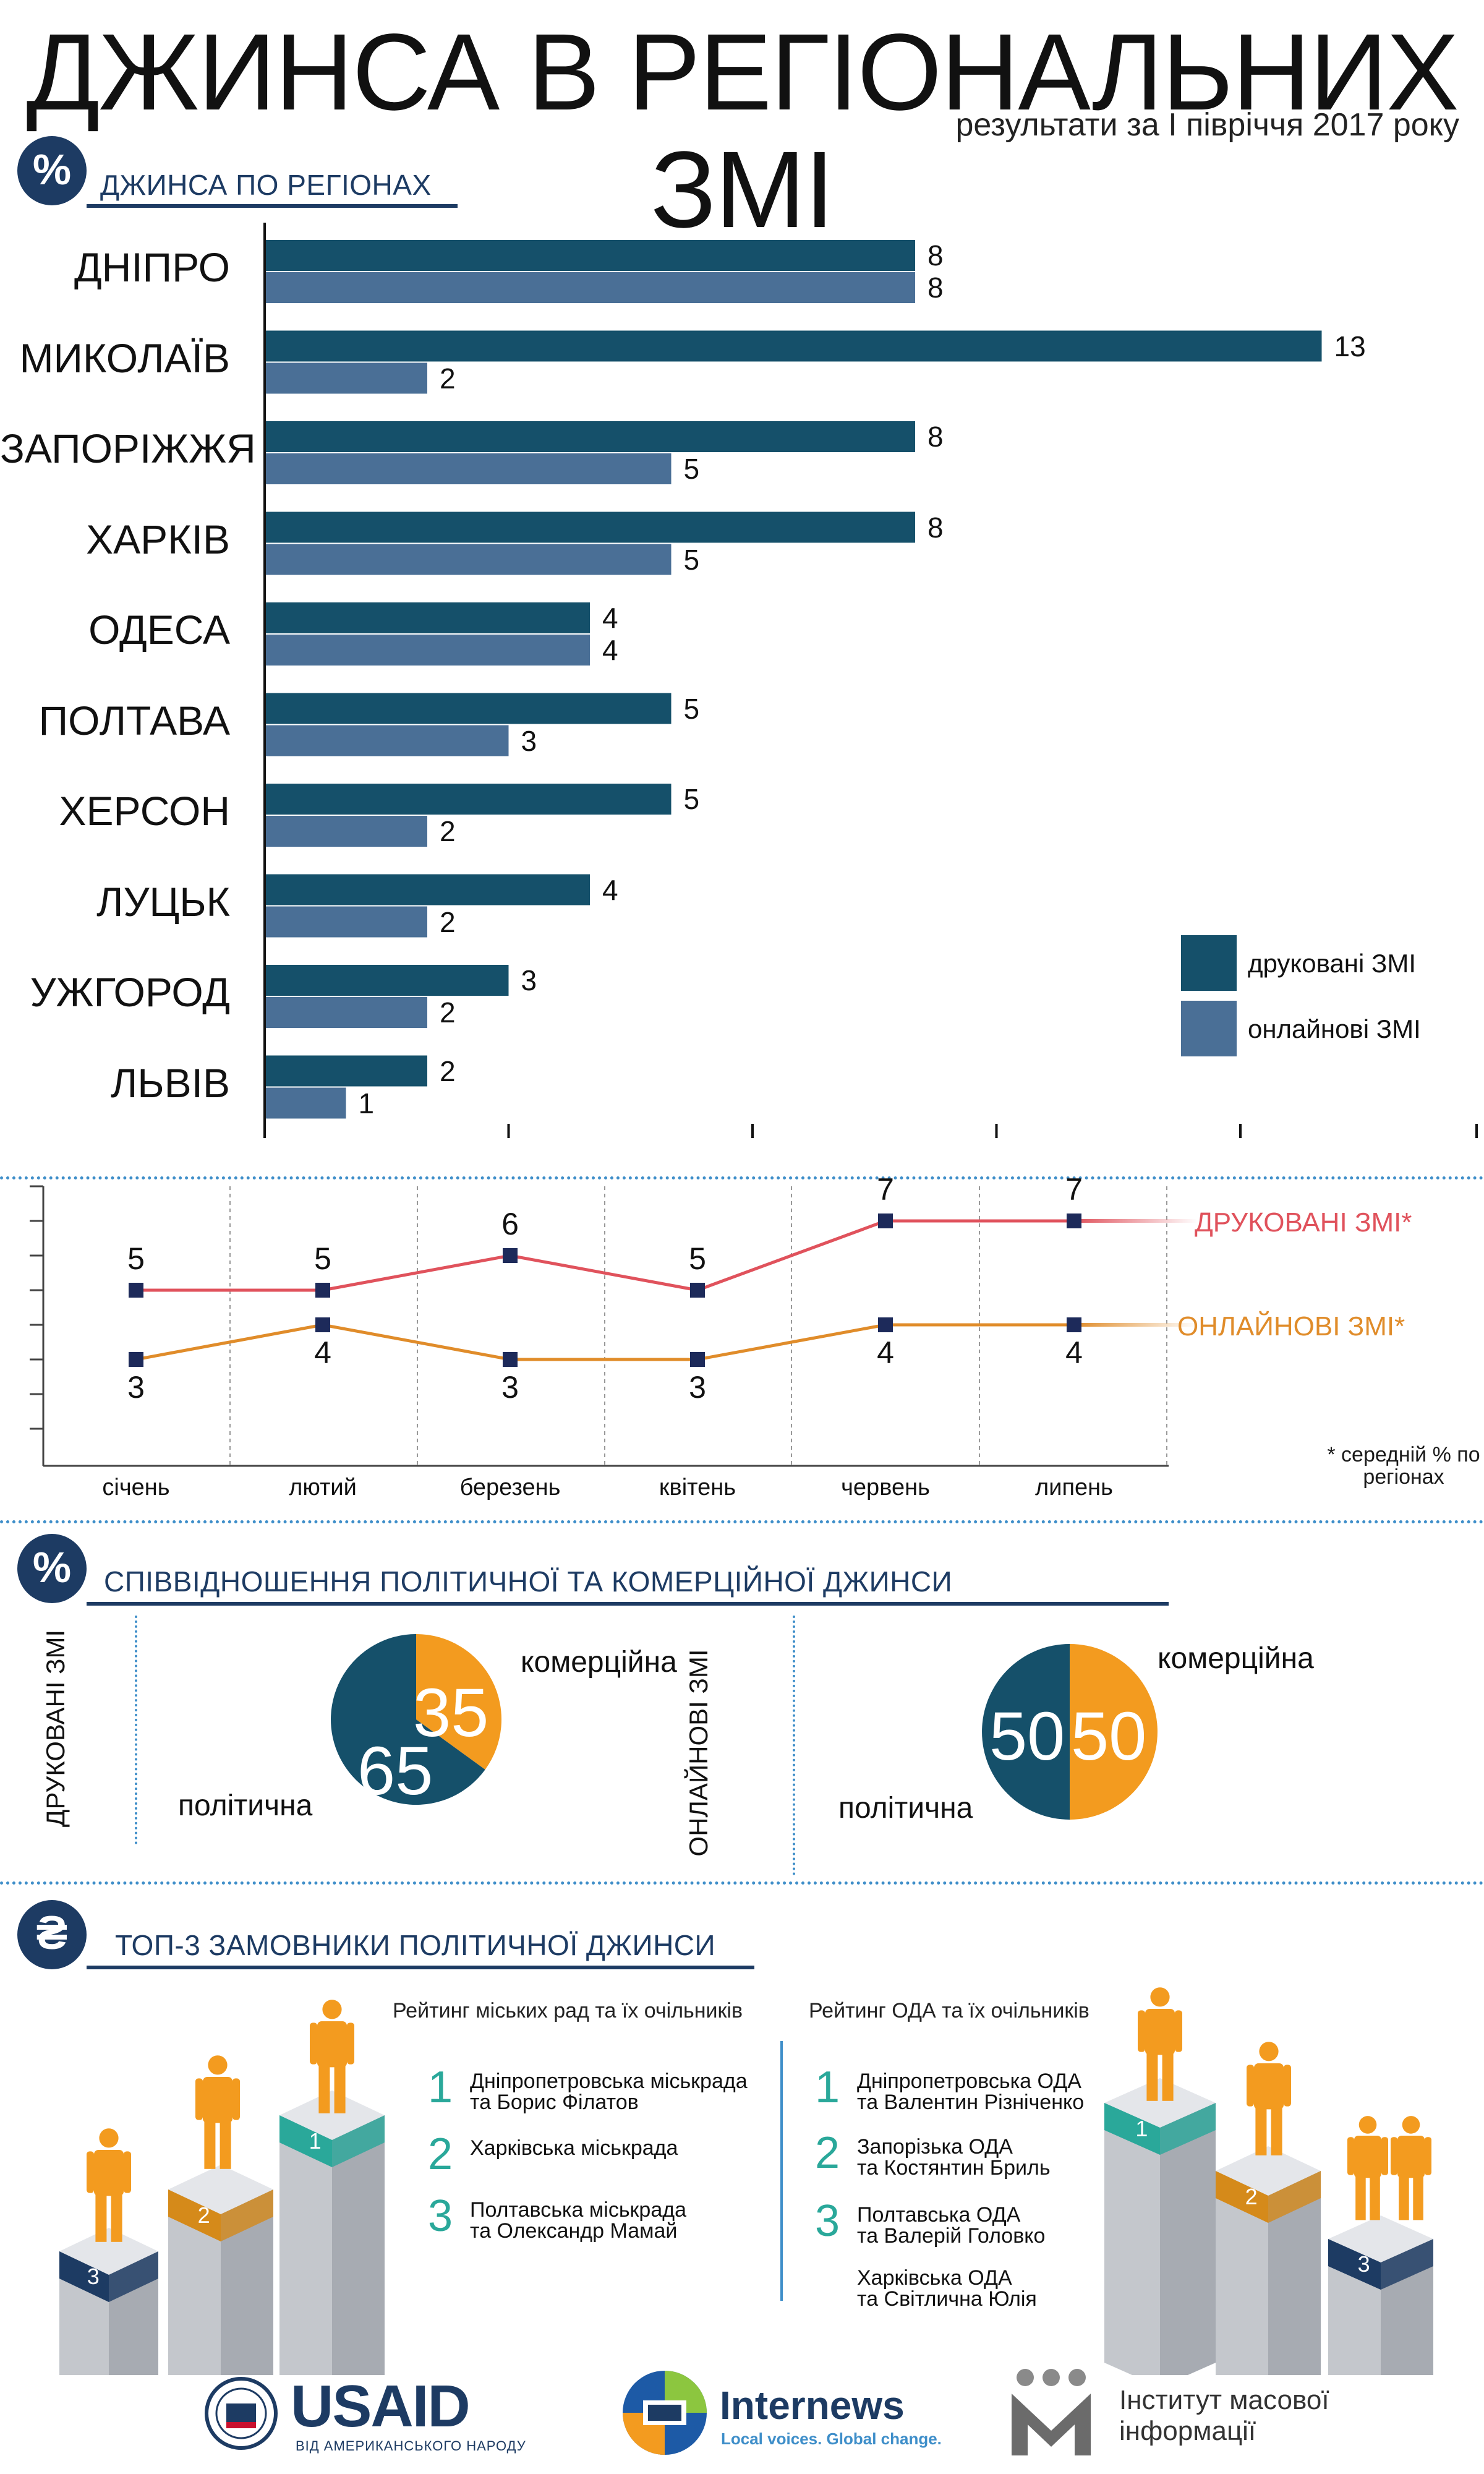  Describe the element at coordinates (781, 2171) in the screenshot. I see `divider` at that location.